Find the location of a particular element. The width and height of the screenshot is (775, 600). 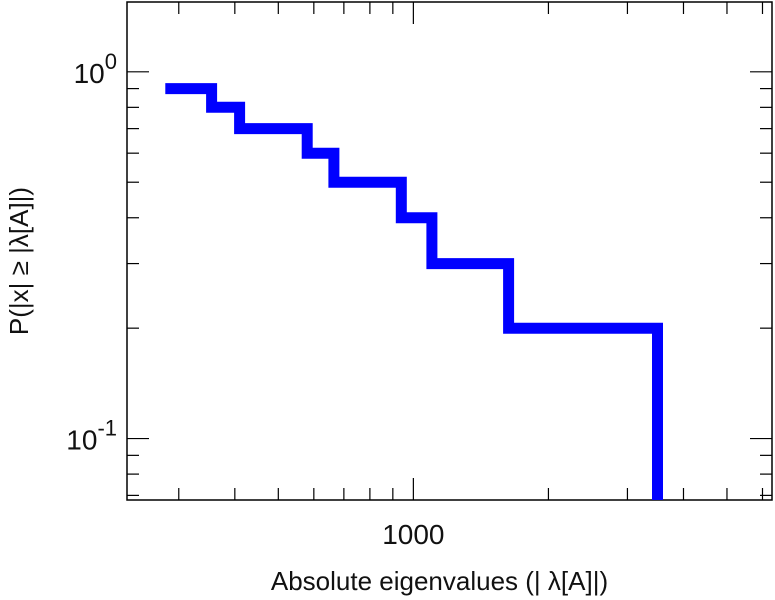

y-tick-label: 10⁻¹ is located at coordinates (91, 436).